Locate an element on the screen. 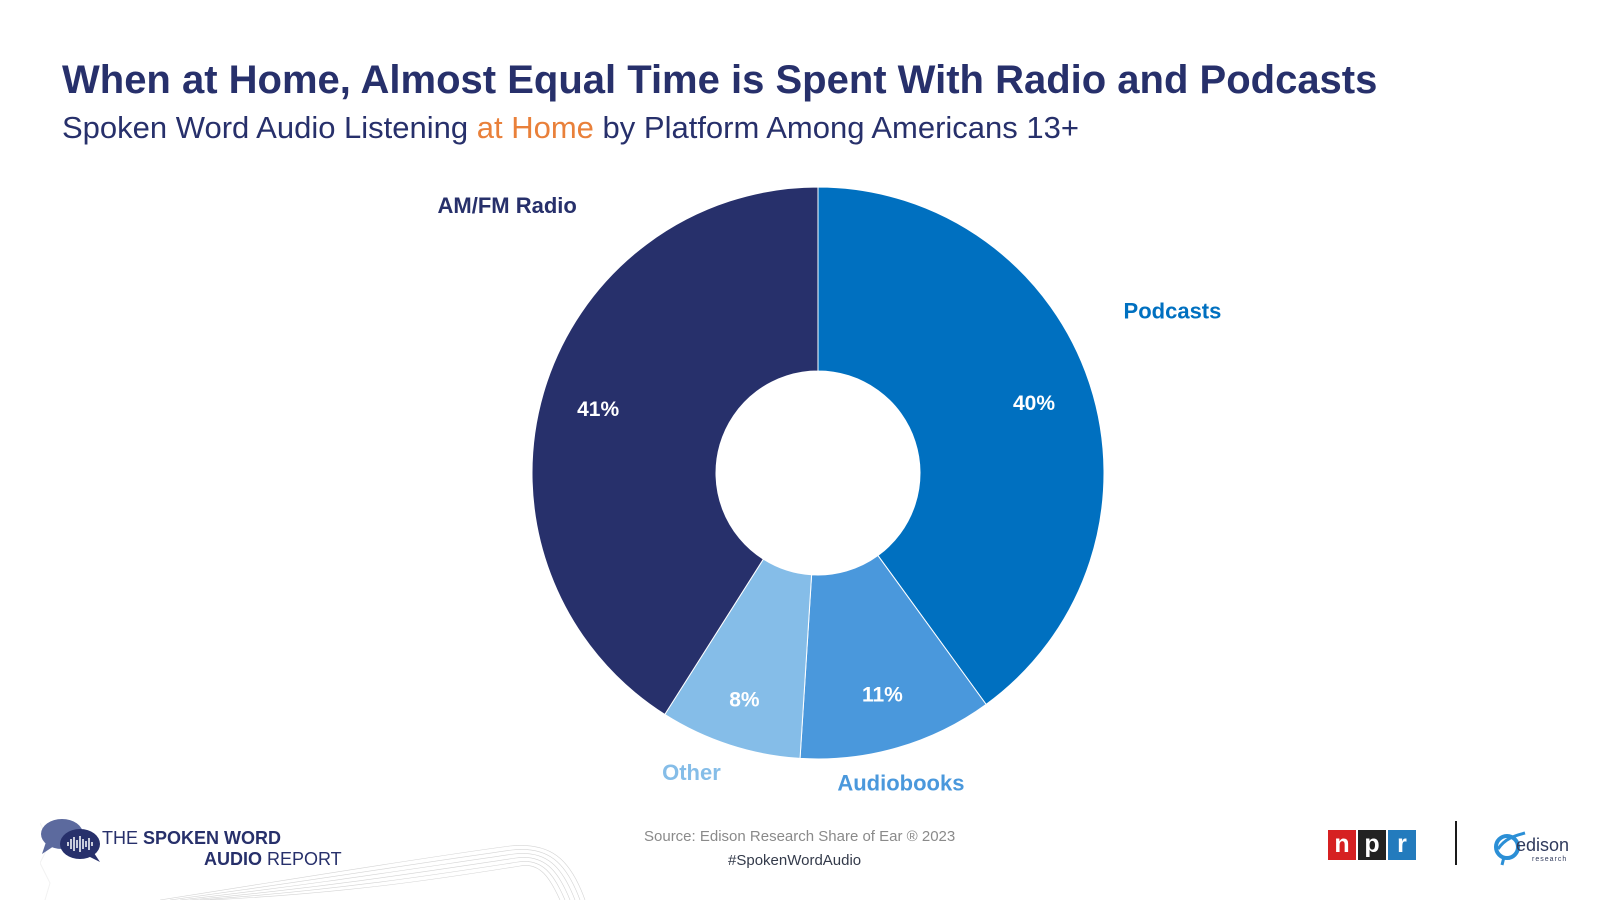 This screenshot has width=1602, height=900. sound-wave-decoration is located at coordinates (372, 872).